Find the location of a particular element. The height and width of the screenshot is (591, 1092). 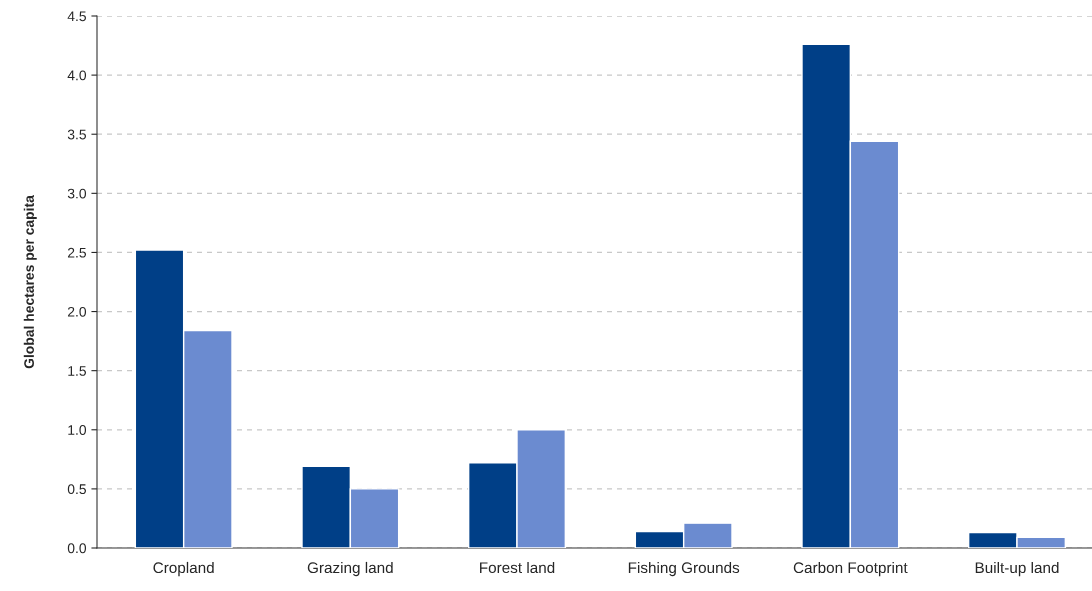

y-tick-label: 4.0 is located at coordinates (77, 75).